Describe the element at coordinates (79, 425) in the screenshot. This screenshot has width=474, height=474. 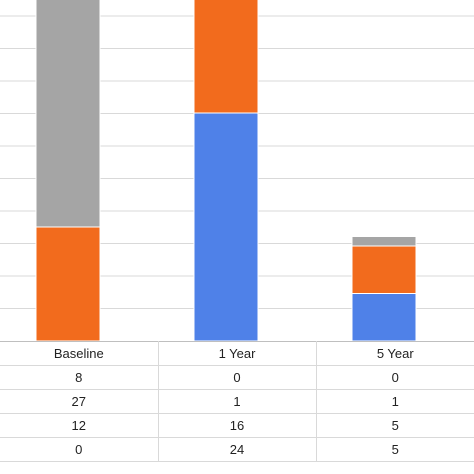
I see `data-label: 12` at that location.